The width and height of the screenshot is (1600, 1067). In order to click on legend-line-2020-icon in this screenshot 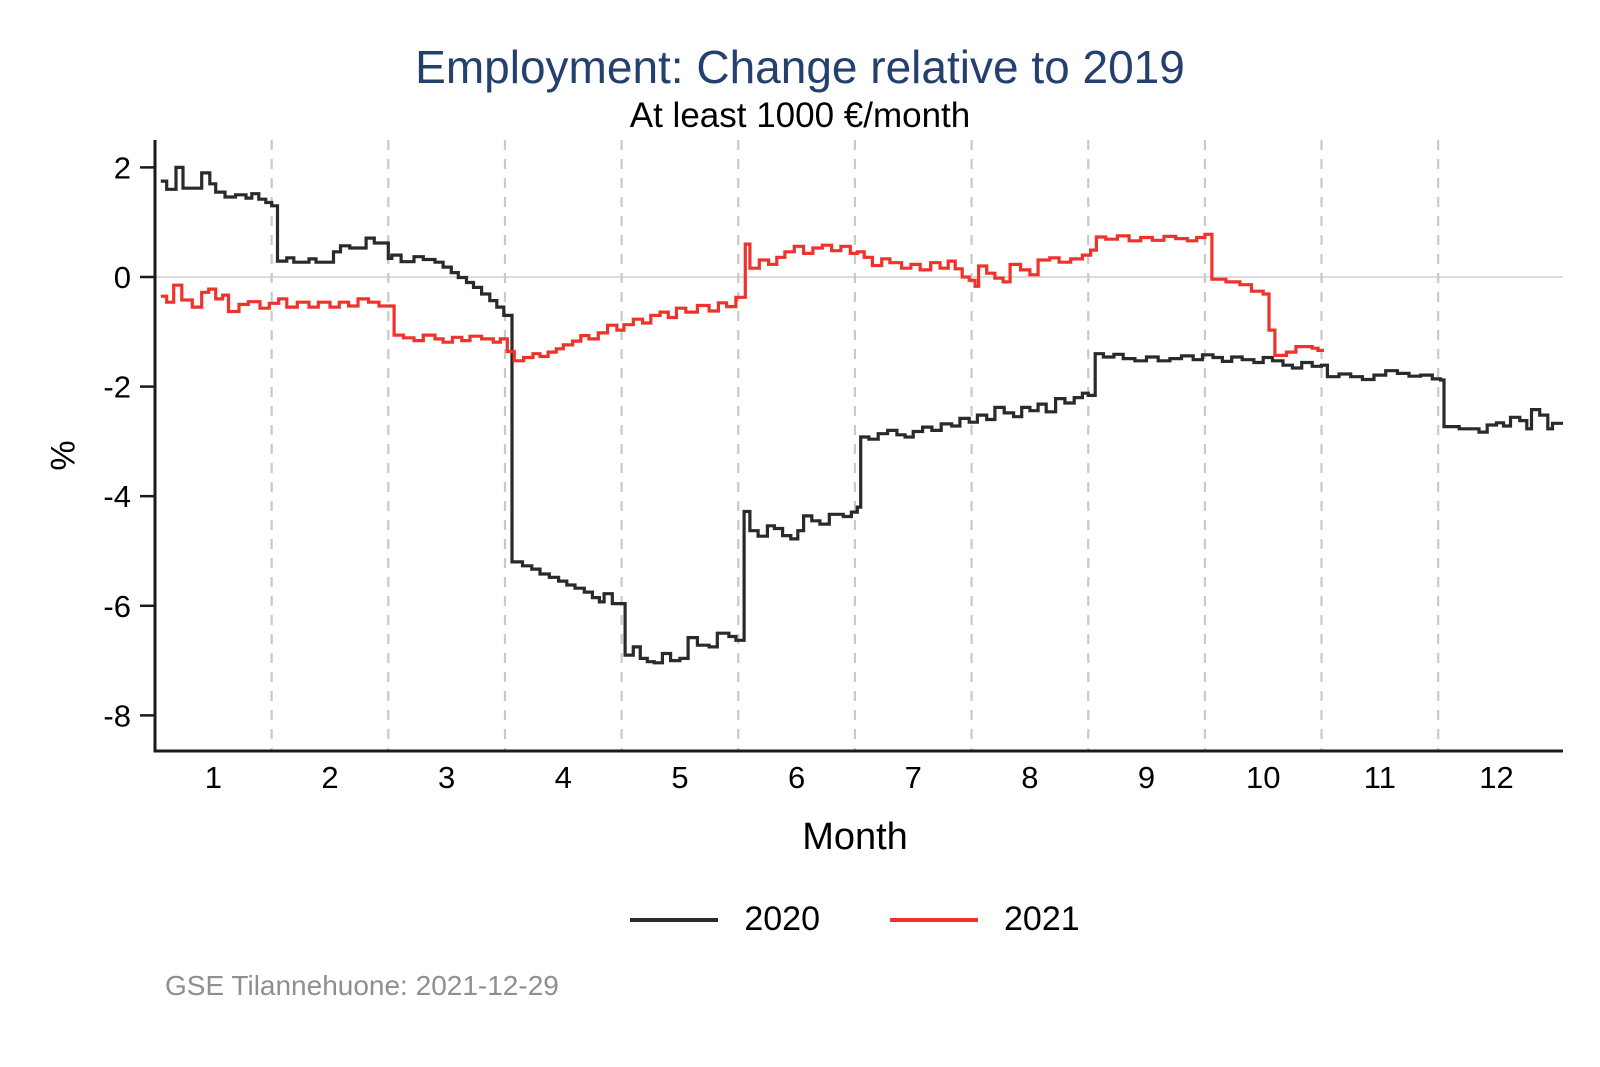, I will do `click(674, 919)`.